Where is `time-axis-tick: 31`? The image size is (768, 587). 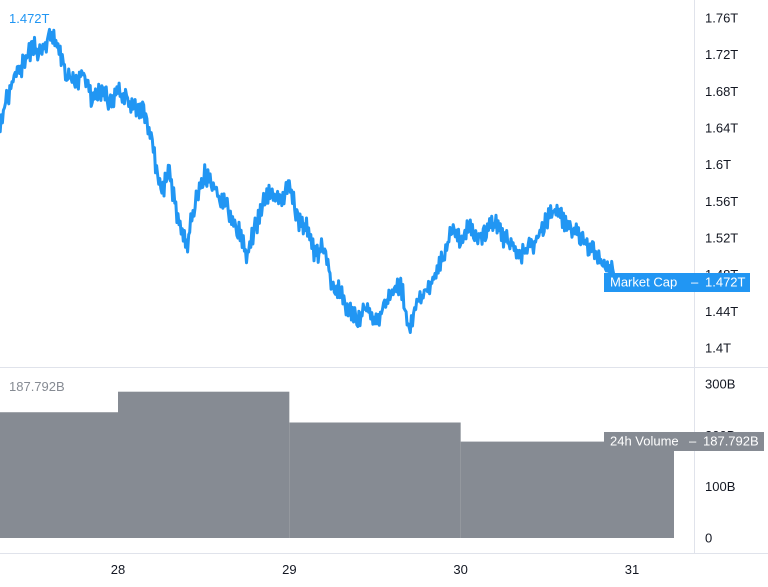
time-axis-tick: 31 is located at coordinates (632, 569).